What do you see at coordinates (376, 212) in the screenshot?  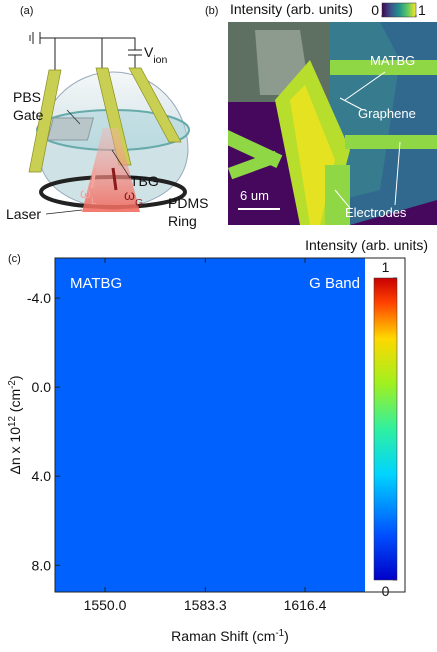 I see `electrodes-label: Electrodes` at bounding box center [376, 212].